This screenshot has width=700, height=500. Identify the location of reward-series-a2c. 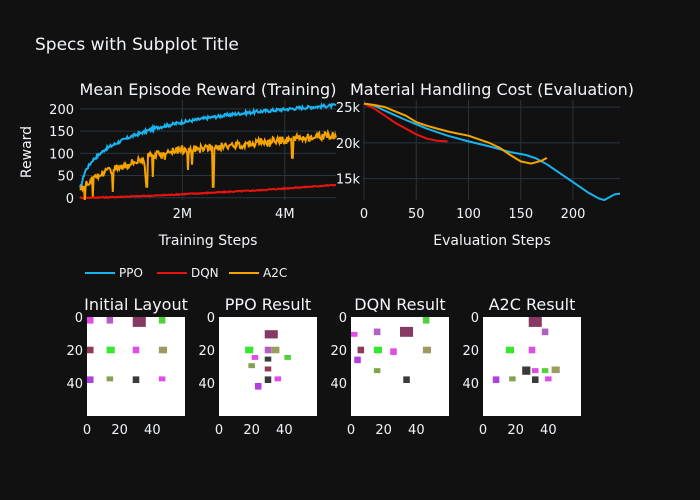
(208, 164).